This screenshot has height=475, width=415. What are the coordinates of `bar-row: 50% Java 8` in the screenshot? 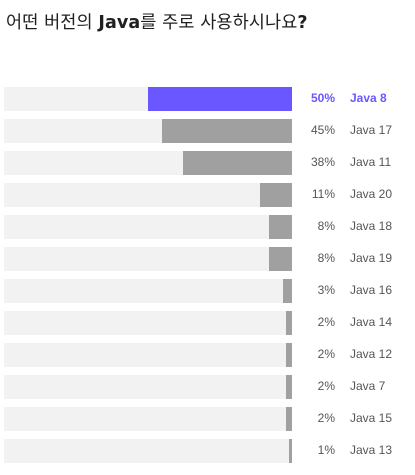 It's located at (207, 99).